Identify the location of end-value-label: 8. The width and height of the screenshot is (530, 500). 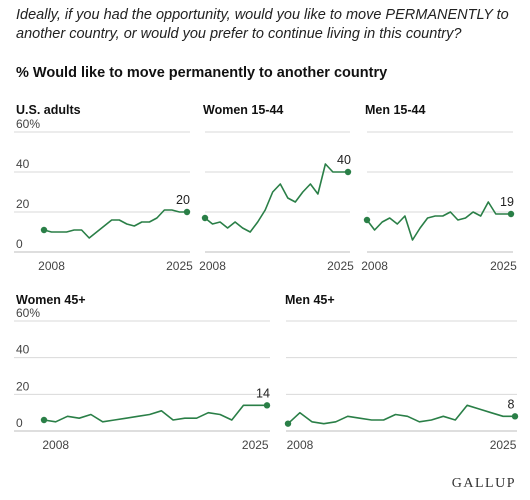
(511, 404).